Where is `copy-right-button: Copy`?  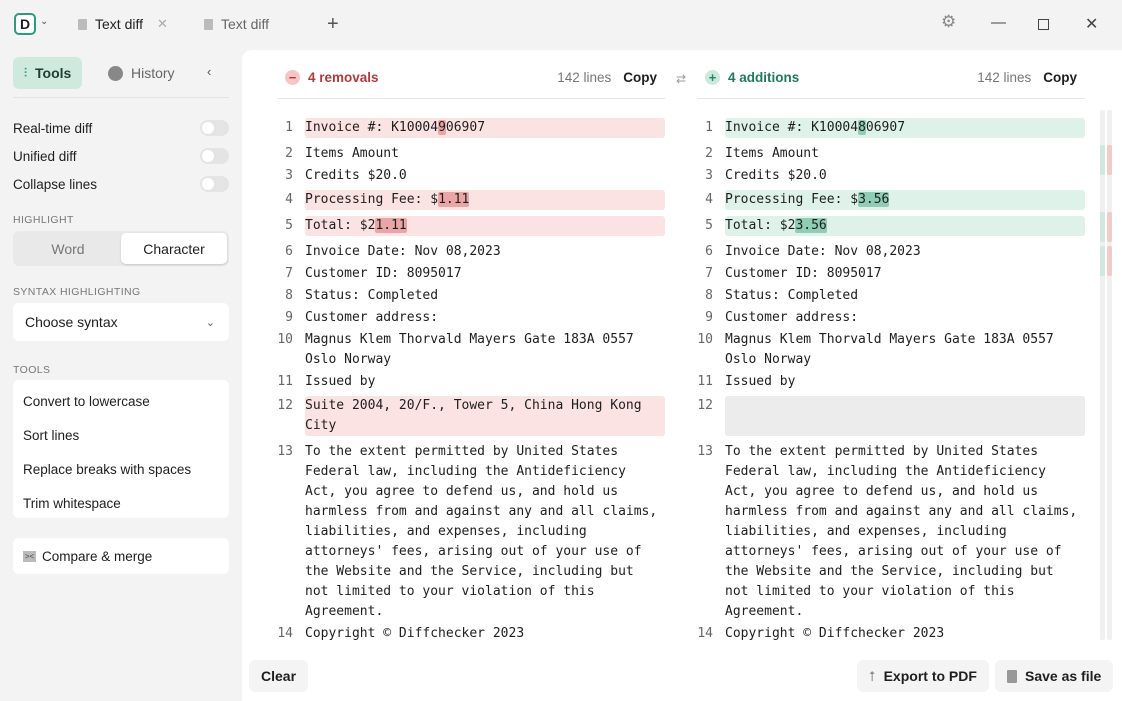 copy-right-button: Copy is located at coordinates (1060, 77).